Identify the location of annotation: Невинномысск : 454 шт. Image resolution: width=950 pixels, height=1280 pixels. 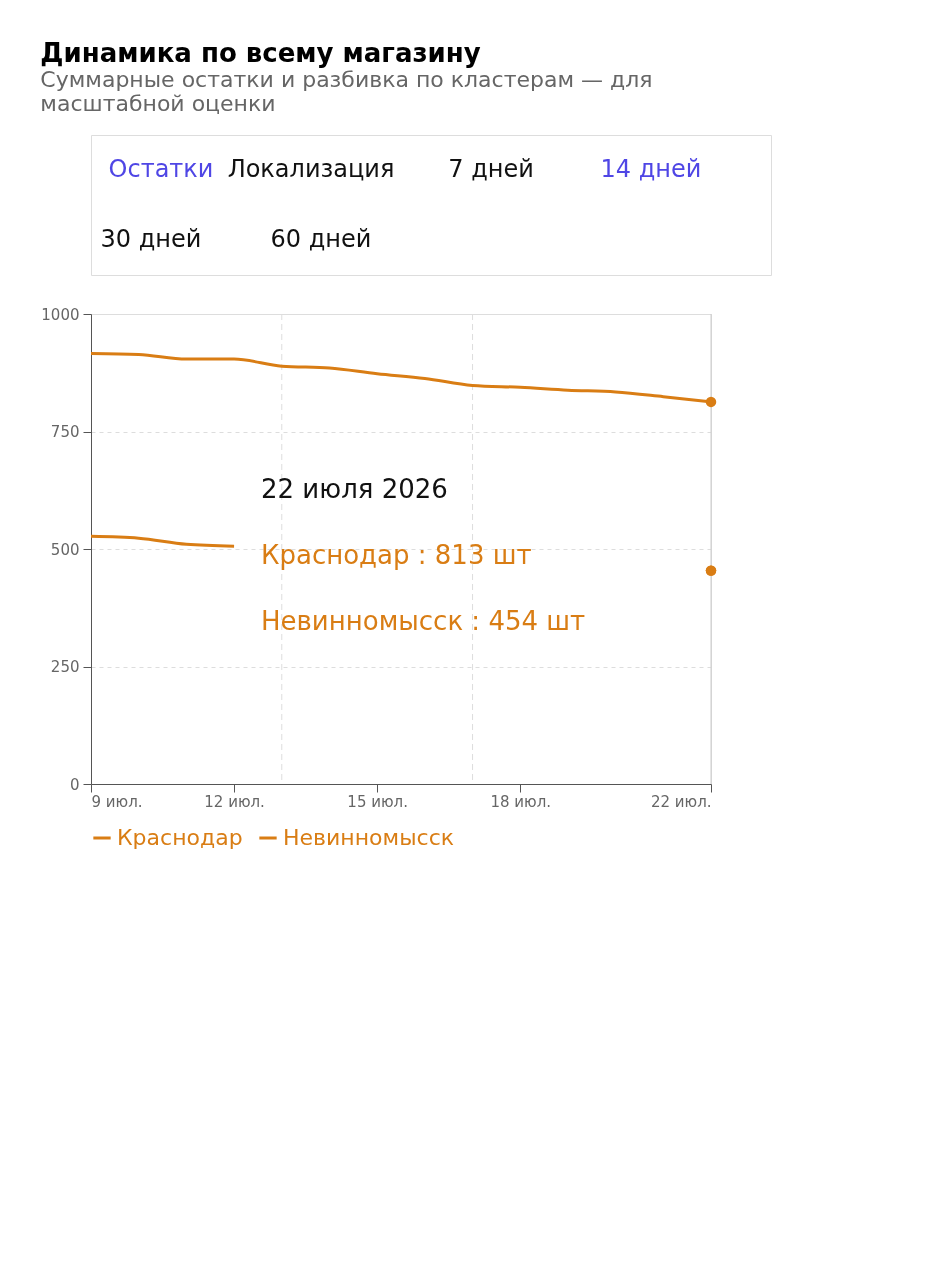
(423, 621).